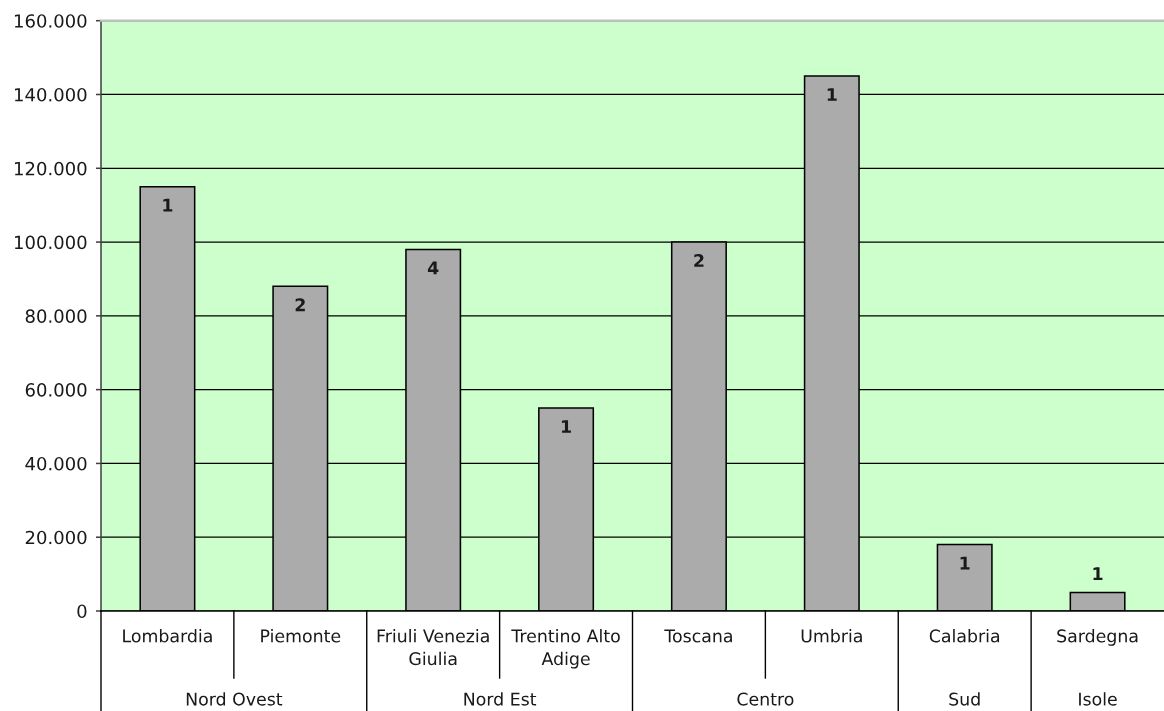  Describe the element at coordinates (964, 636) in the screenshot. I see `x-tick-label: Calabria` at that location.